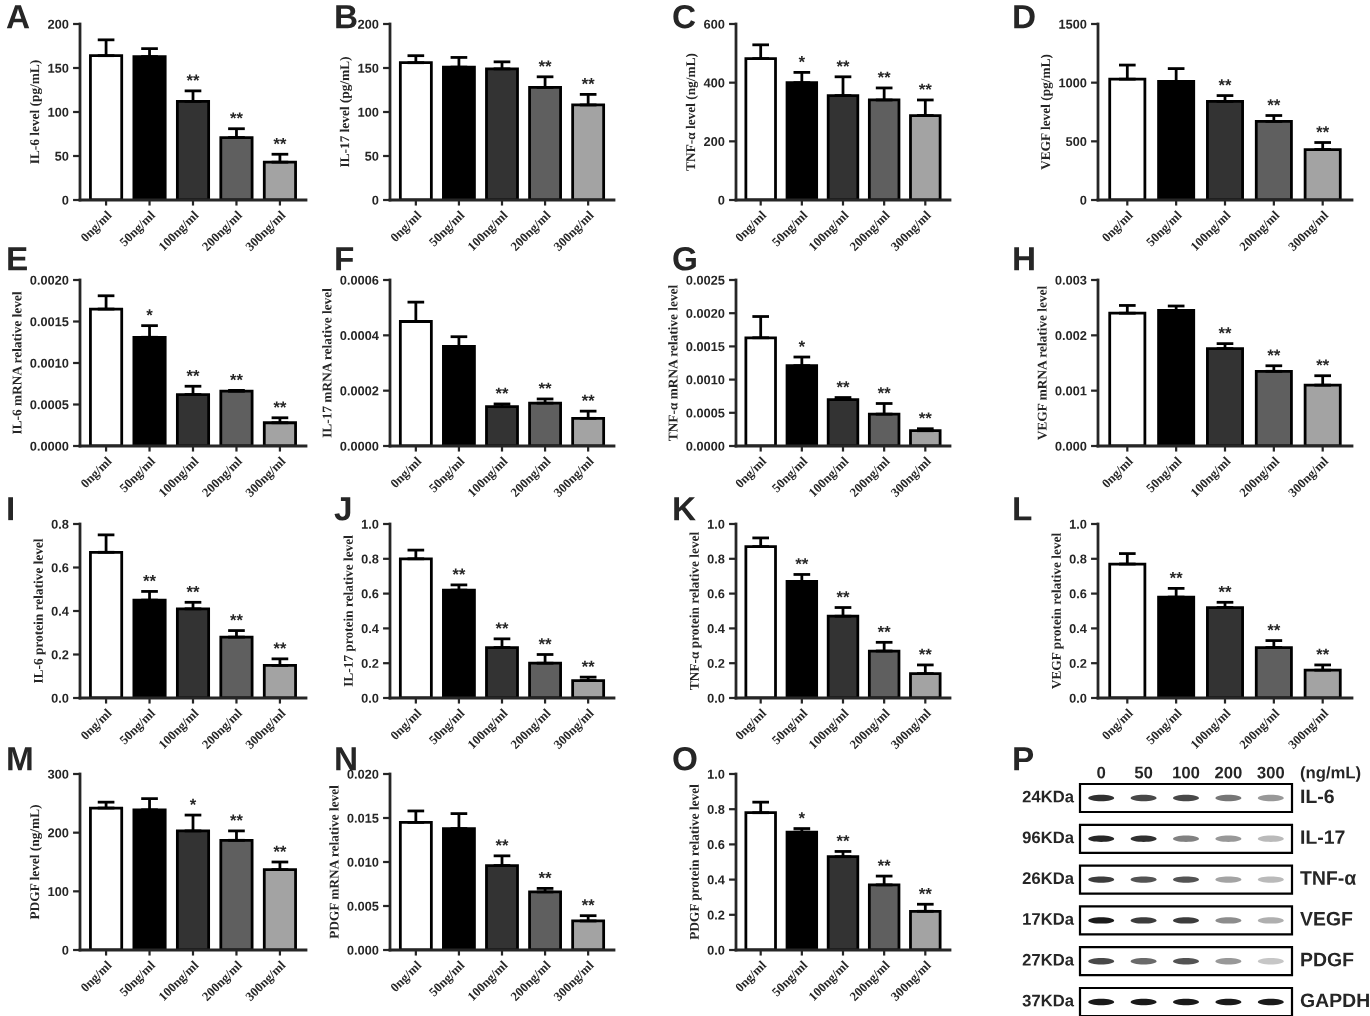  I want to click on chart-title: N, so click(346, 759).